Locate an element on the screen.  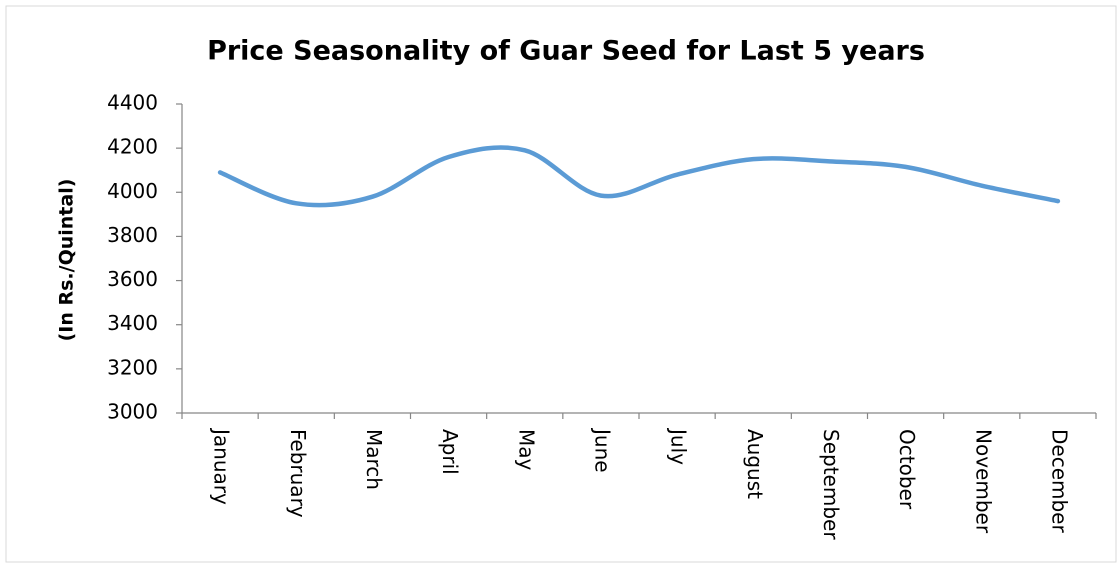
line-series is located at coordinates (639, 176).